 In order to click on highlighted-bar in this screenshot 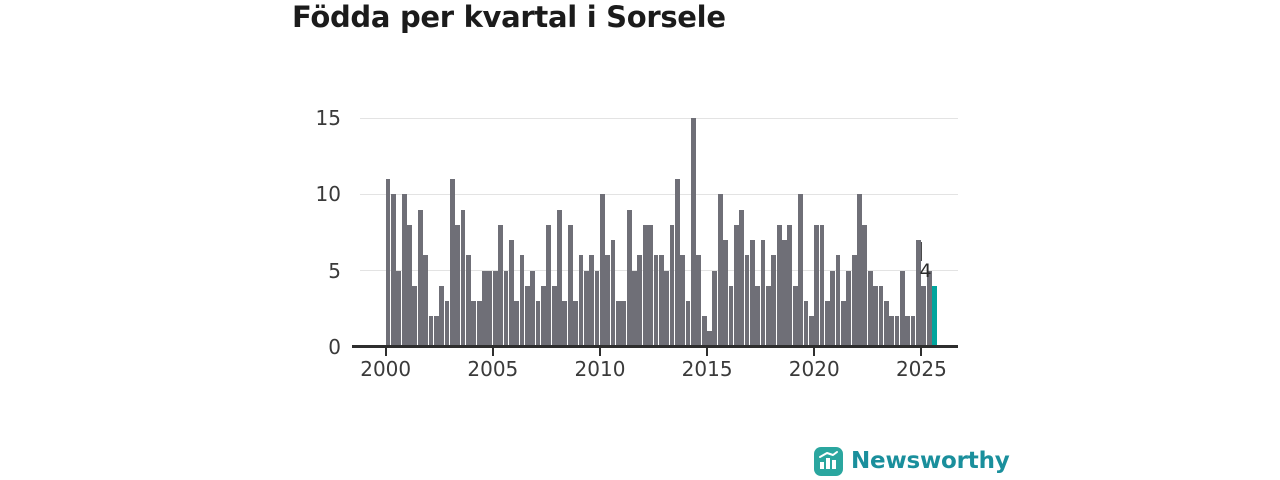, I will do `click(934, 316)`.